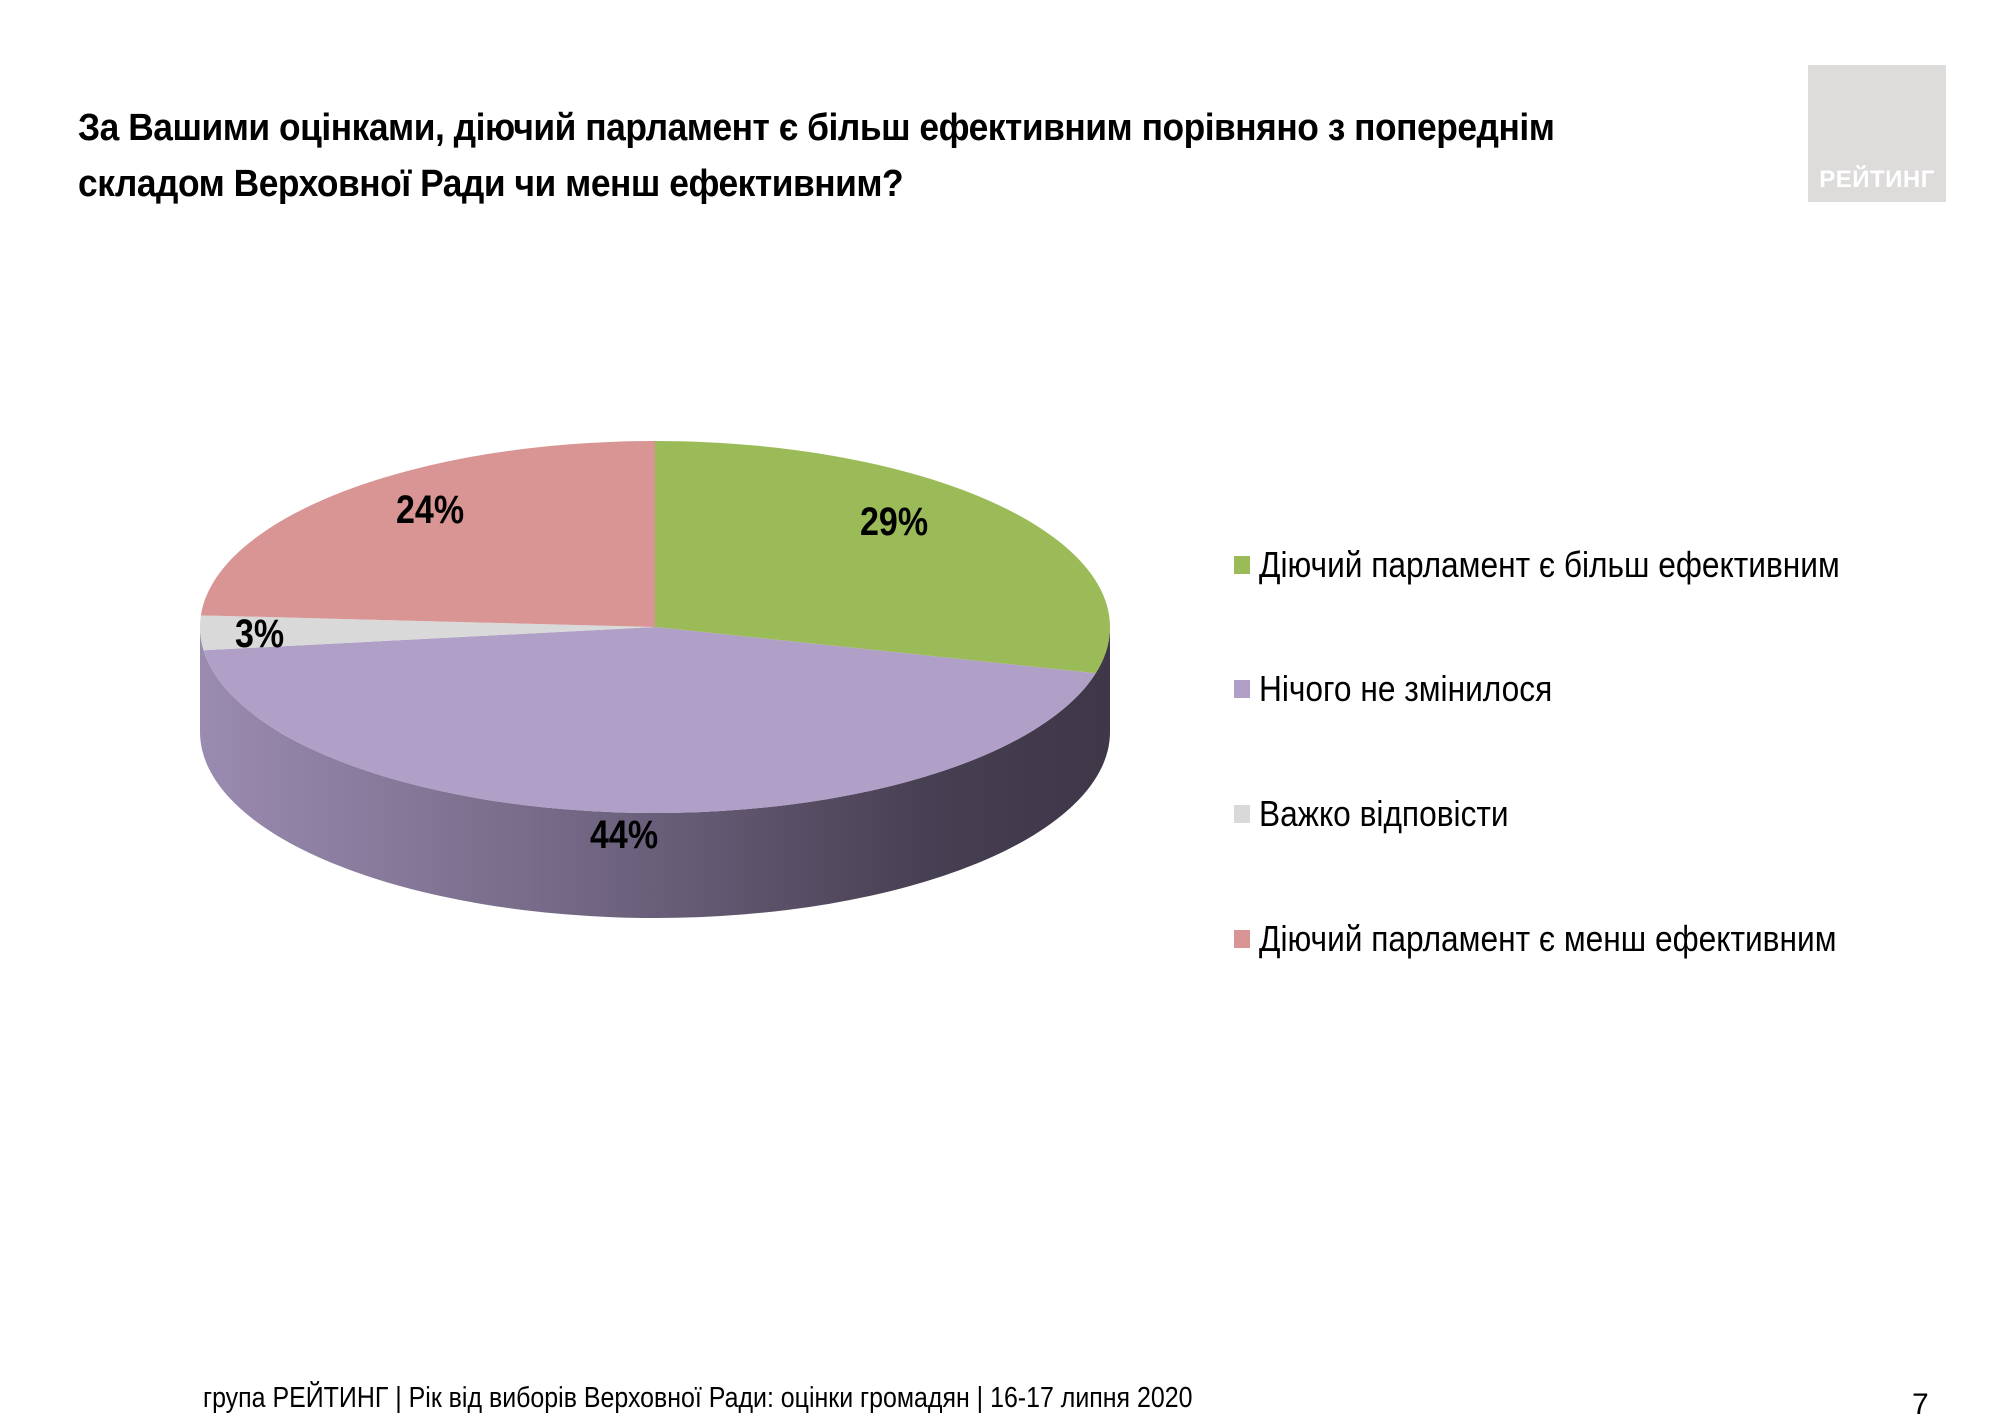  I want to click on logo-text: РЕЙТИНГ, so click(1877, 179).